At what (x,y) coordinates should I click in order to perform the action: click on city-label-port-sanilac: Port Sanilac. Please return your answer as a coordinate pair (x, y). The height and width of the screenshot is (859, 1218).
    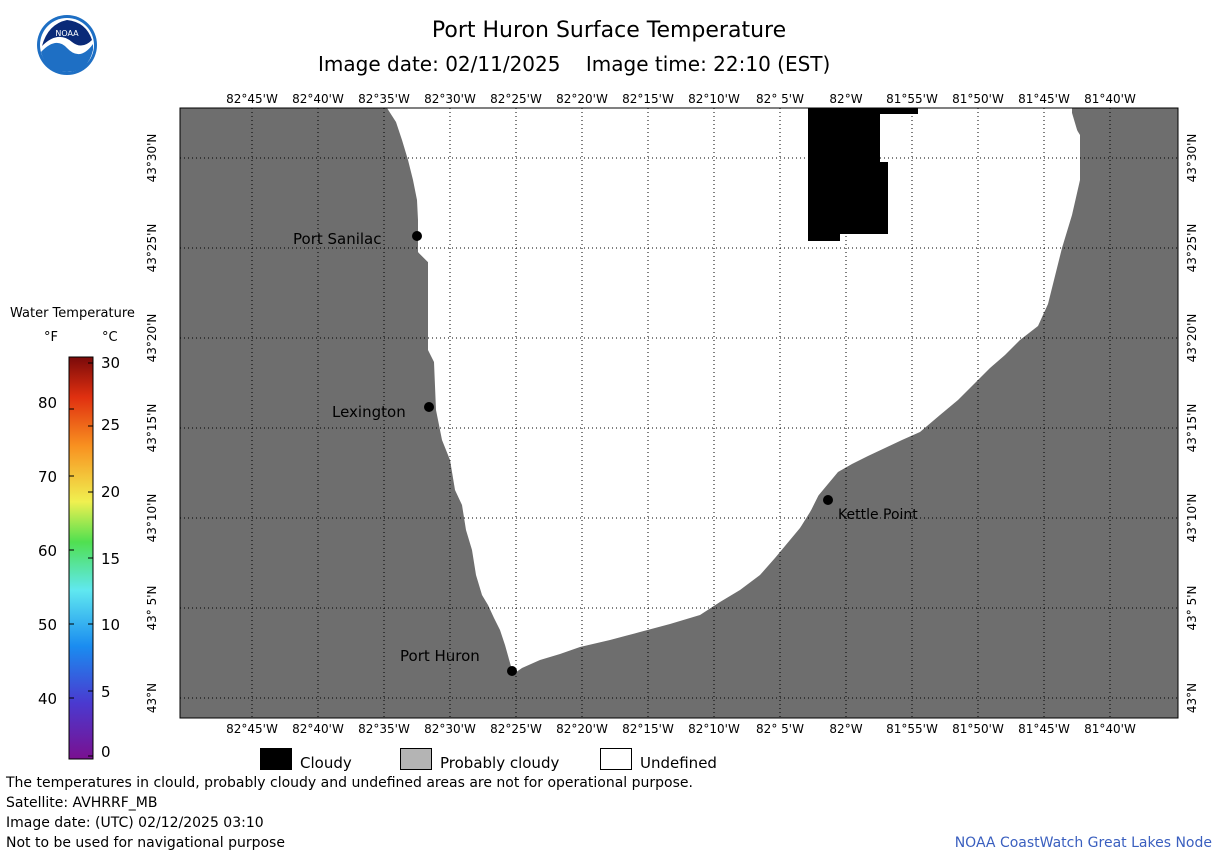
    Looking at the image, I should click on (337, 239).